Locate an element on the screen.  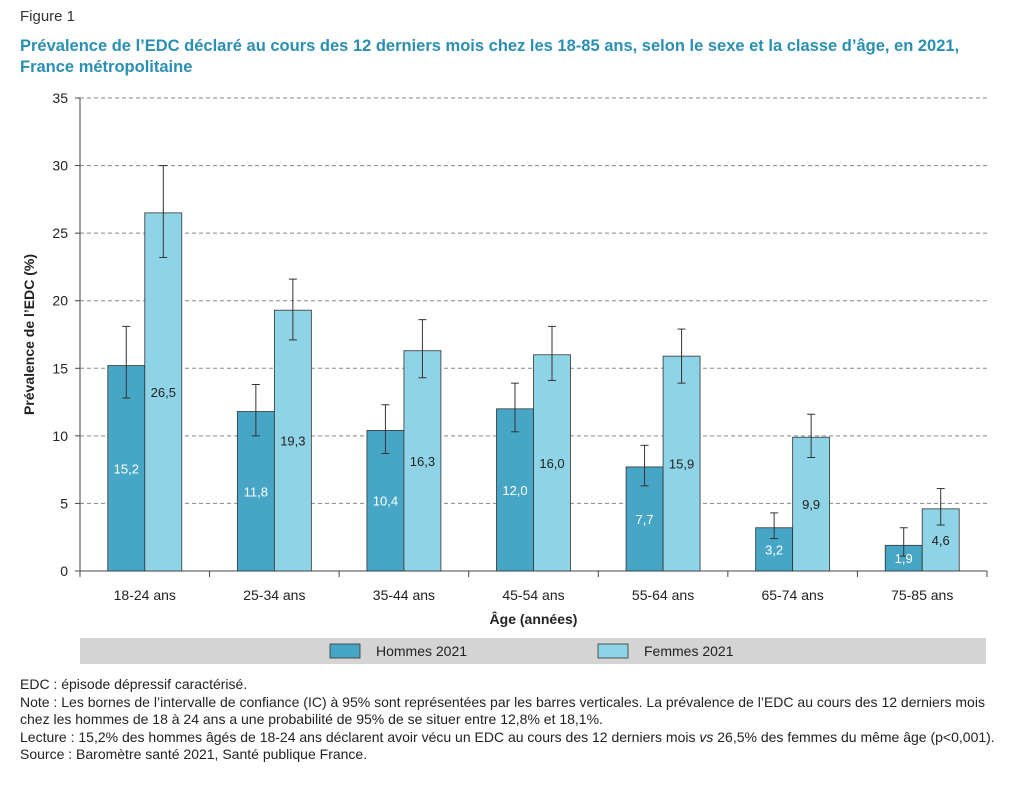
x-tick-label: 45-54 ans is located at coordinates (533, 595).